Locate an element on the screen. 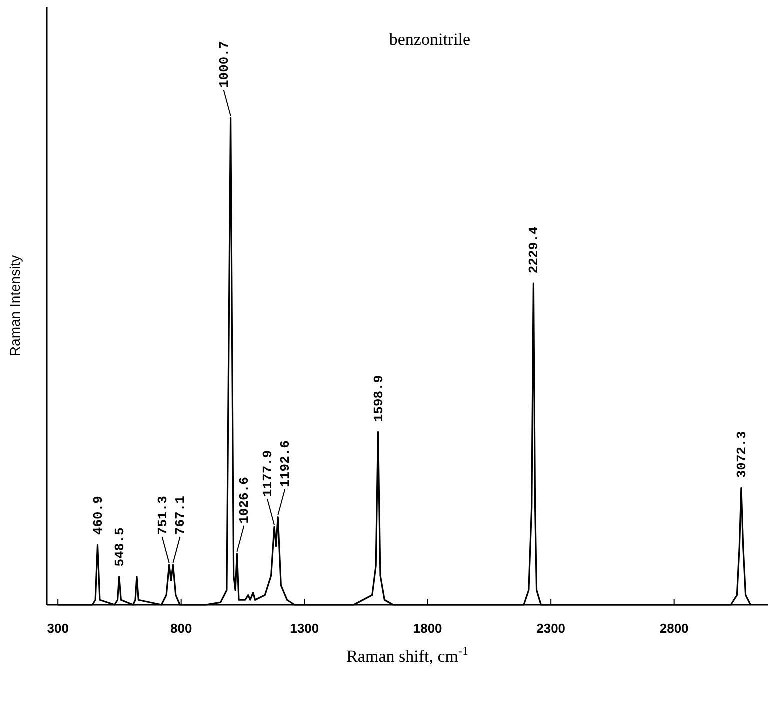 The width and height of the screenshot is (771, 703). annotation: 1026.6 is located at coordinates (244, 500).